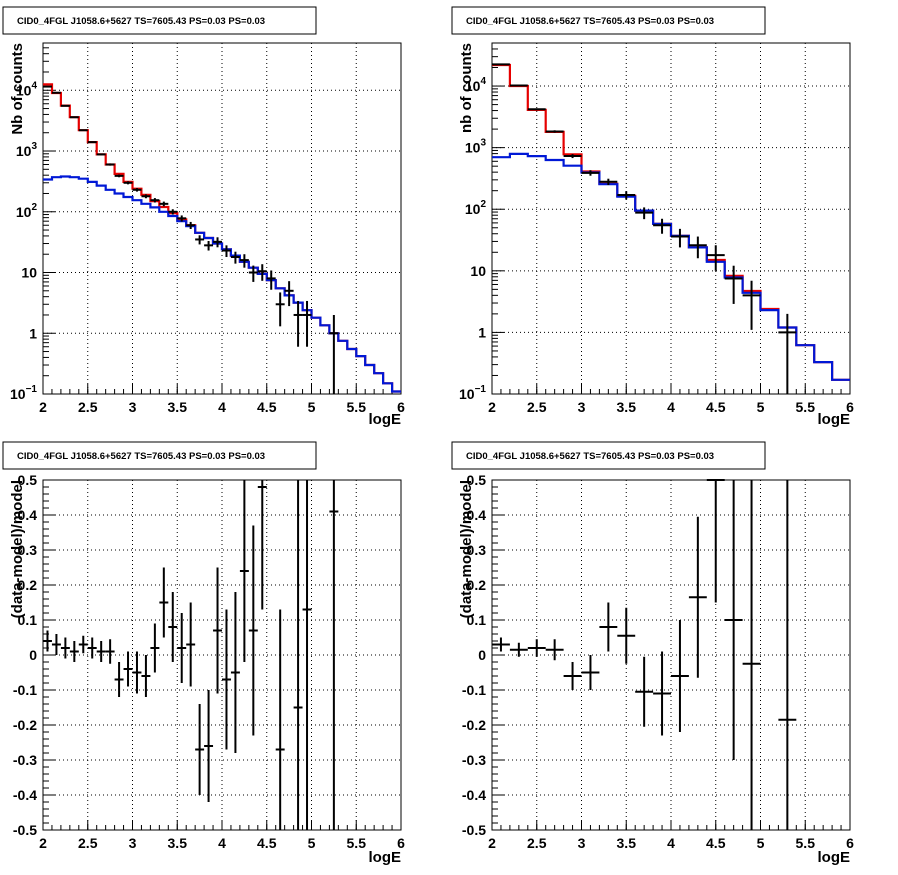  What do you see at coordinates (537, 407) in the screenshot?
I see `panel-2-x-tick-label: 2.5` at bounding box center [537, 407].